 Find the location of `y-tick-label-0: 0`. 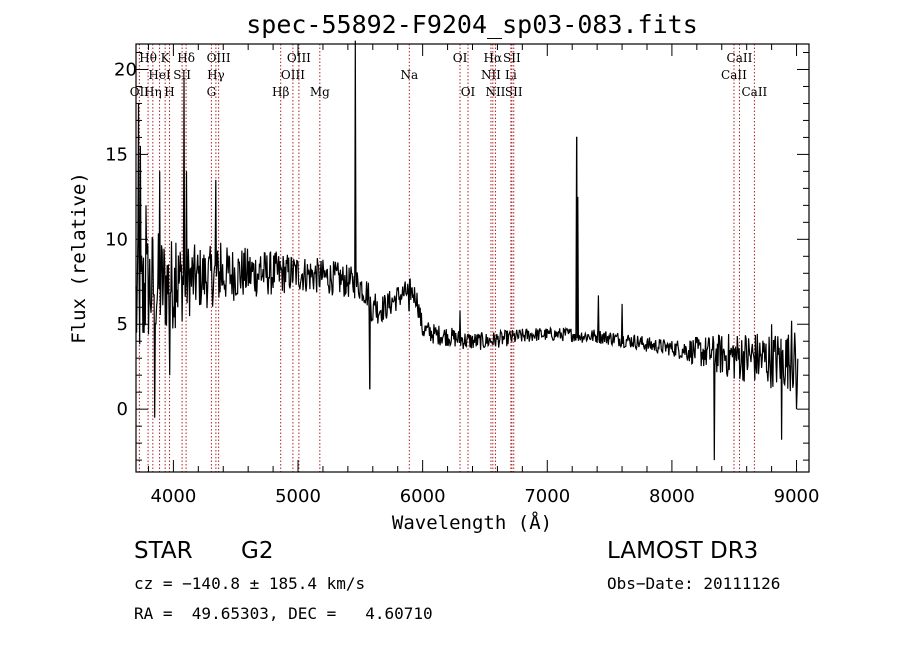

y-tick-label-0: 0 is located at coordinates (122, 409).